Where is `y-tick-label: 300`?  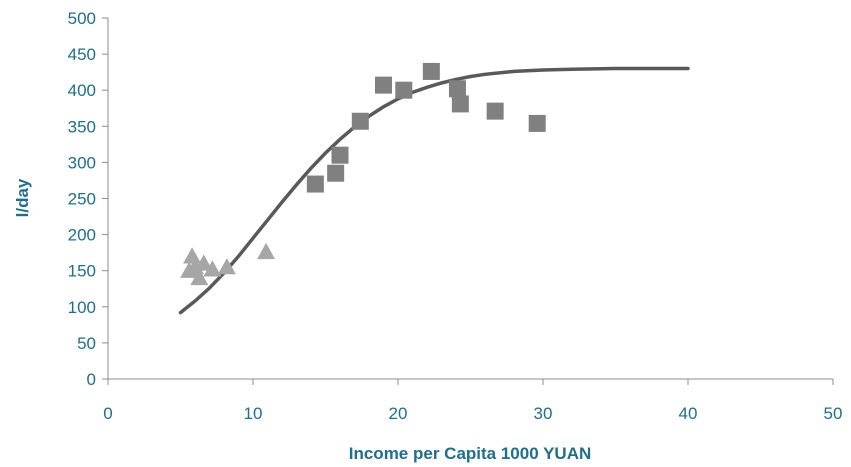 y-tick-label: 300 is located at coordinates (82, 162).